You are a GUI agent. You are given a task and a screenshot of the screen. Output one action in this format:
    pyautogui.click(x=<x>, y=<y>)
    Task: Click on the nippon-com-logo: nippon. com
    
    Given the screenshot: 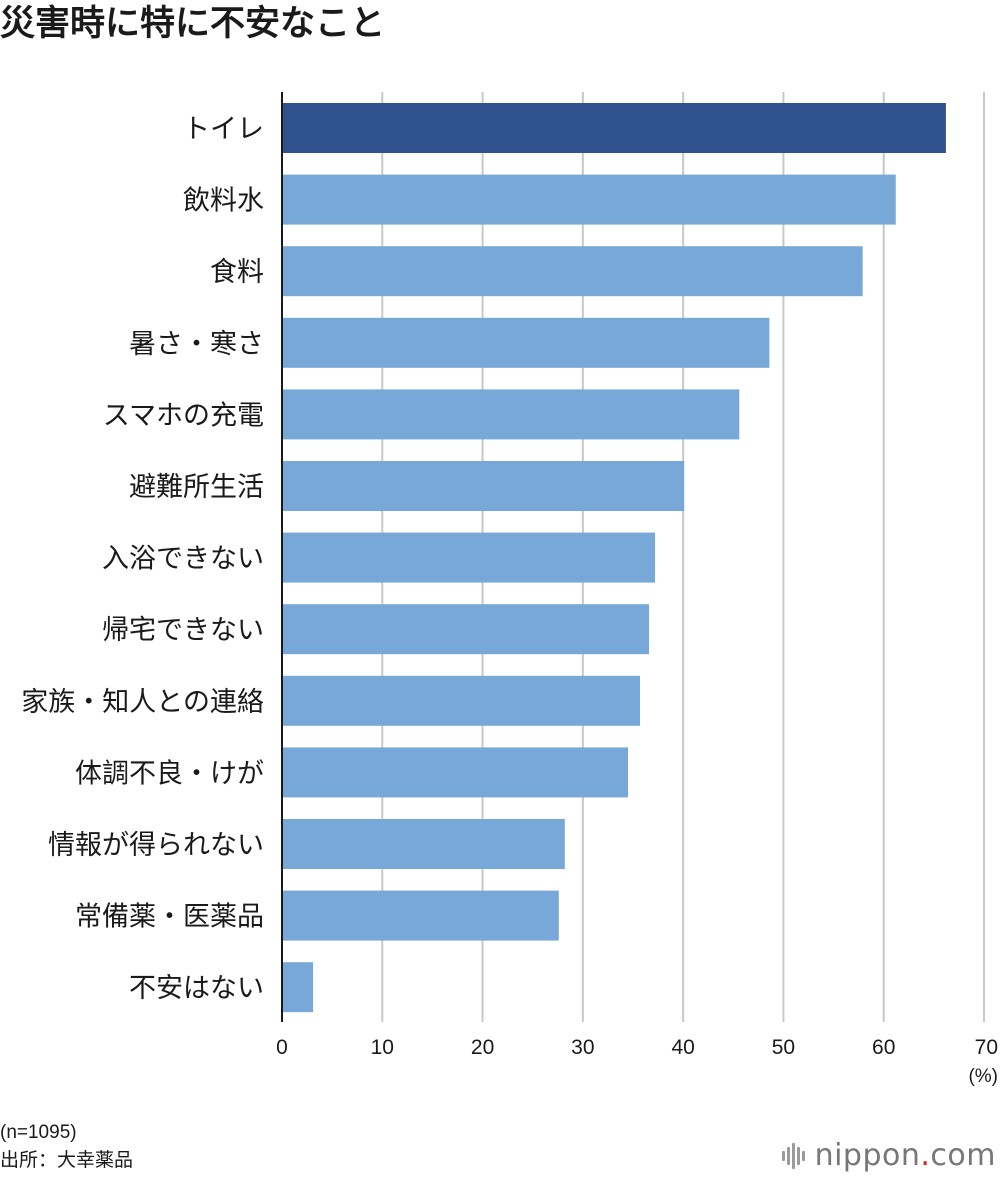 What is the action you would take?
    pyautogui.click(x=888, y=1155)
    